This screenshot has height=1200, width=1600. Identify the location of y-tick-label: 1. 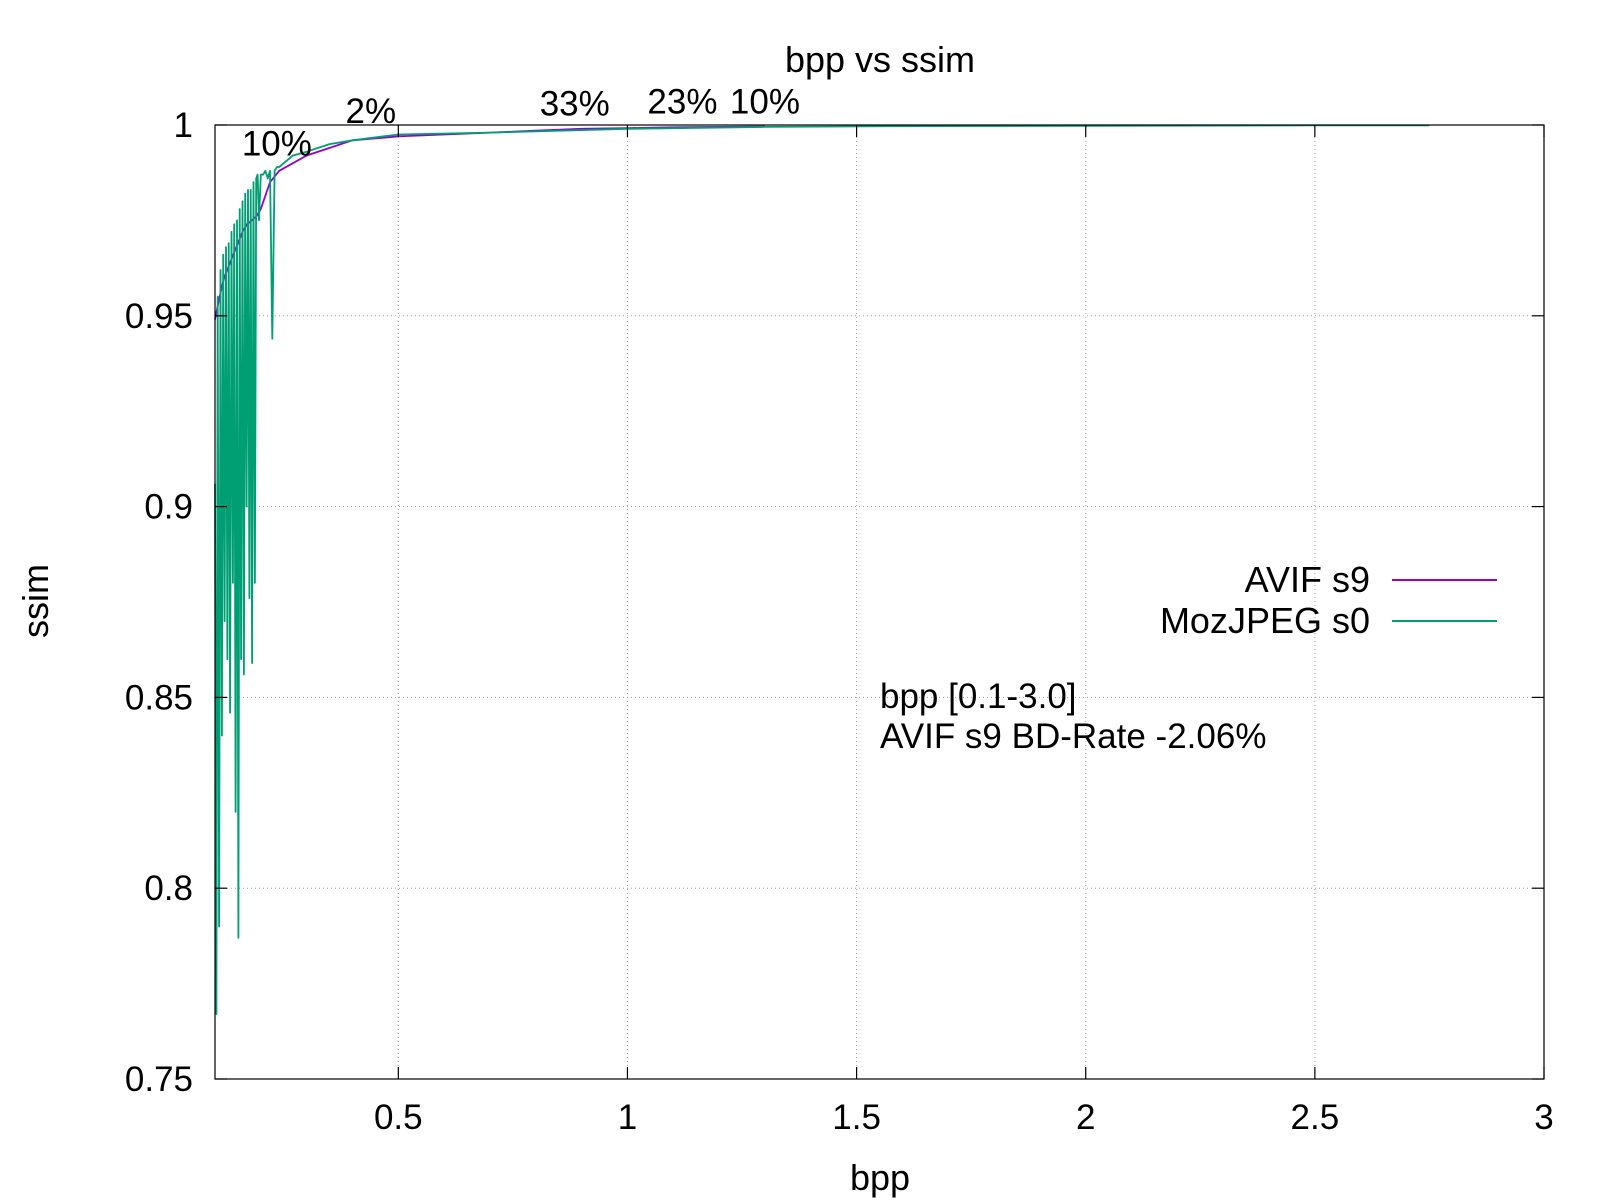
(183, 125).